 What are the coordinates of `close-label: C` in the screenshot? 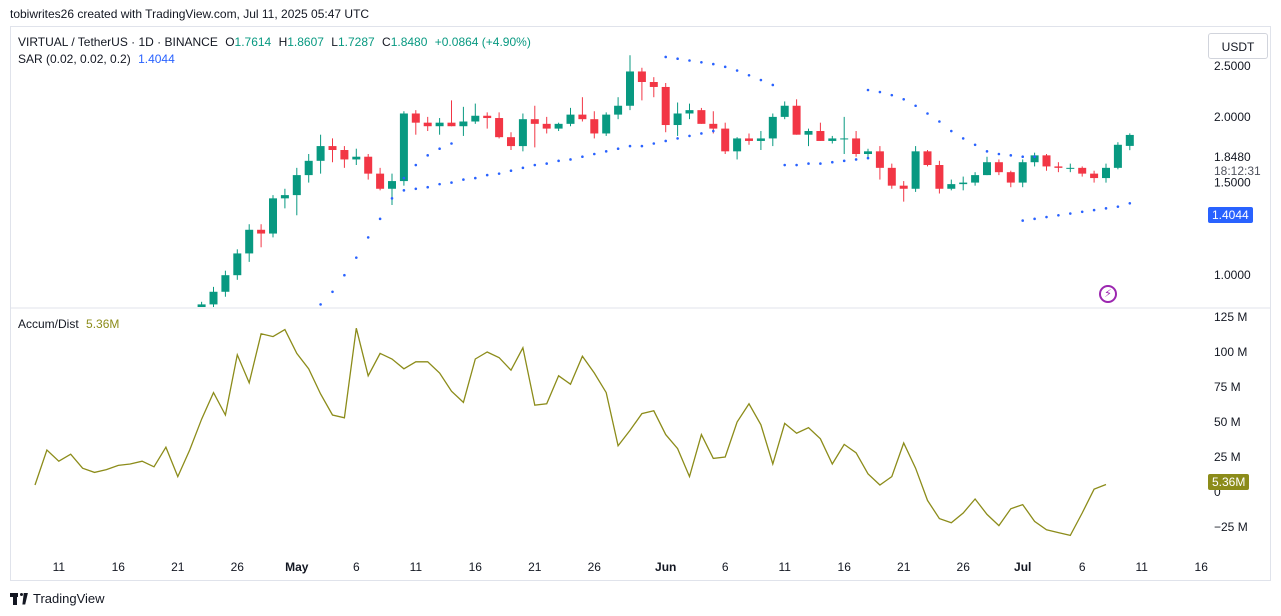 It's located at (386, 42).